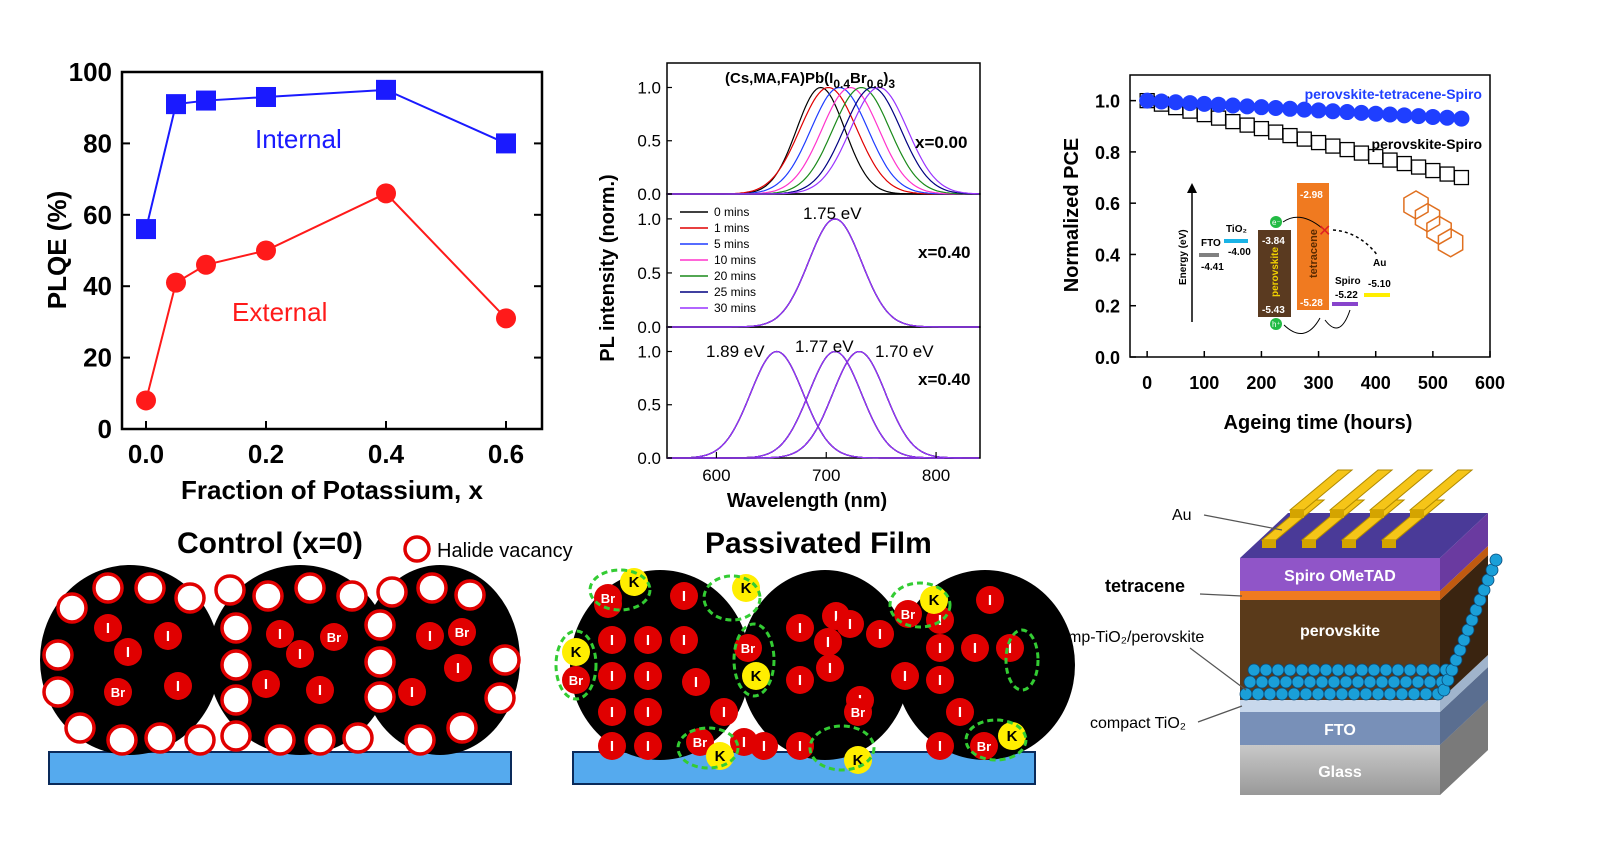 The height and width of the screenshot is (841, 1614). What do you see at coordinates (1236, 241) in the screenshot?
I see `tio2-level-bar` at bounding box center [1236, 241].